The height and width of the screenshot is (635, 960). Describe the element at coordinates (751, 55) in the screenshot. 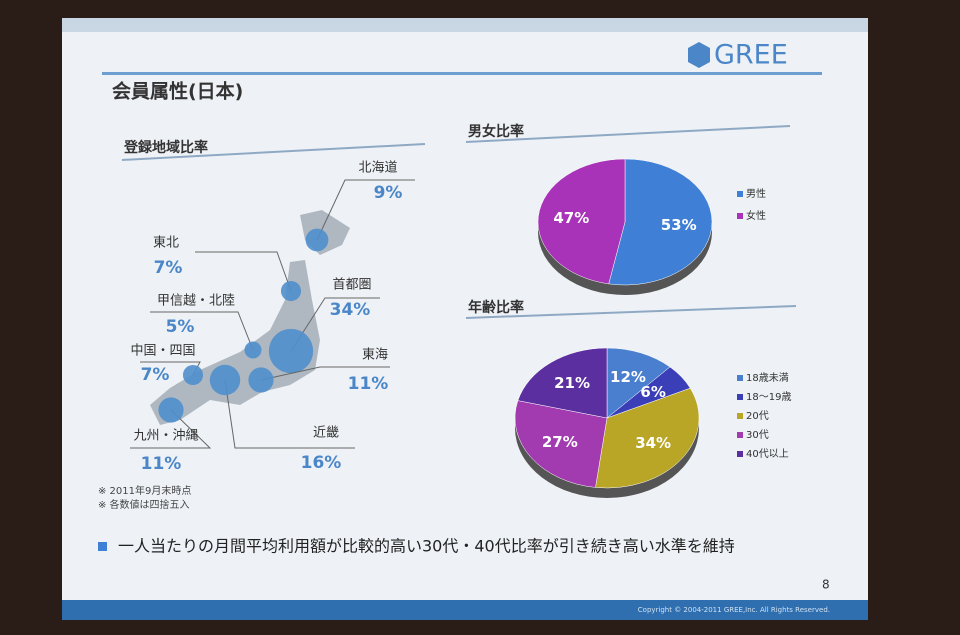

I see `logo: GREE` at that location.